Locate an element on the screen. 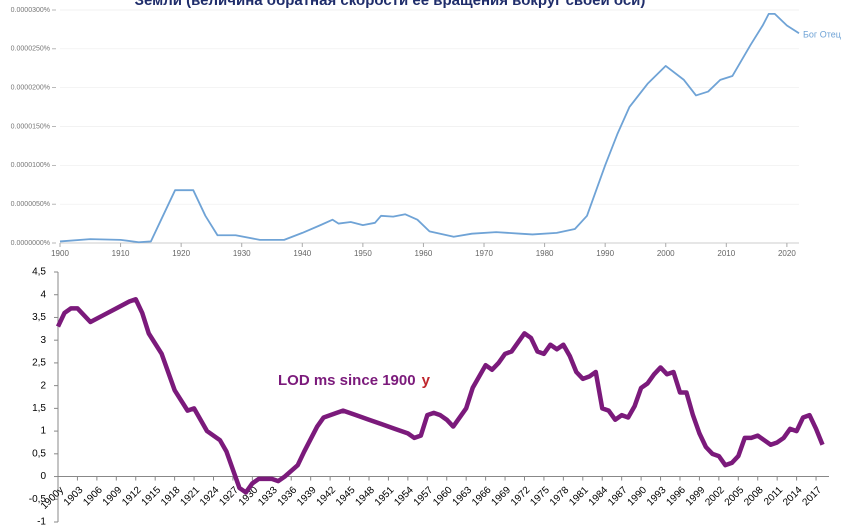 The height and width of the screenshot is (526, 847). y-tick-label: 2 is located at coordinates (43, 385).